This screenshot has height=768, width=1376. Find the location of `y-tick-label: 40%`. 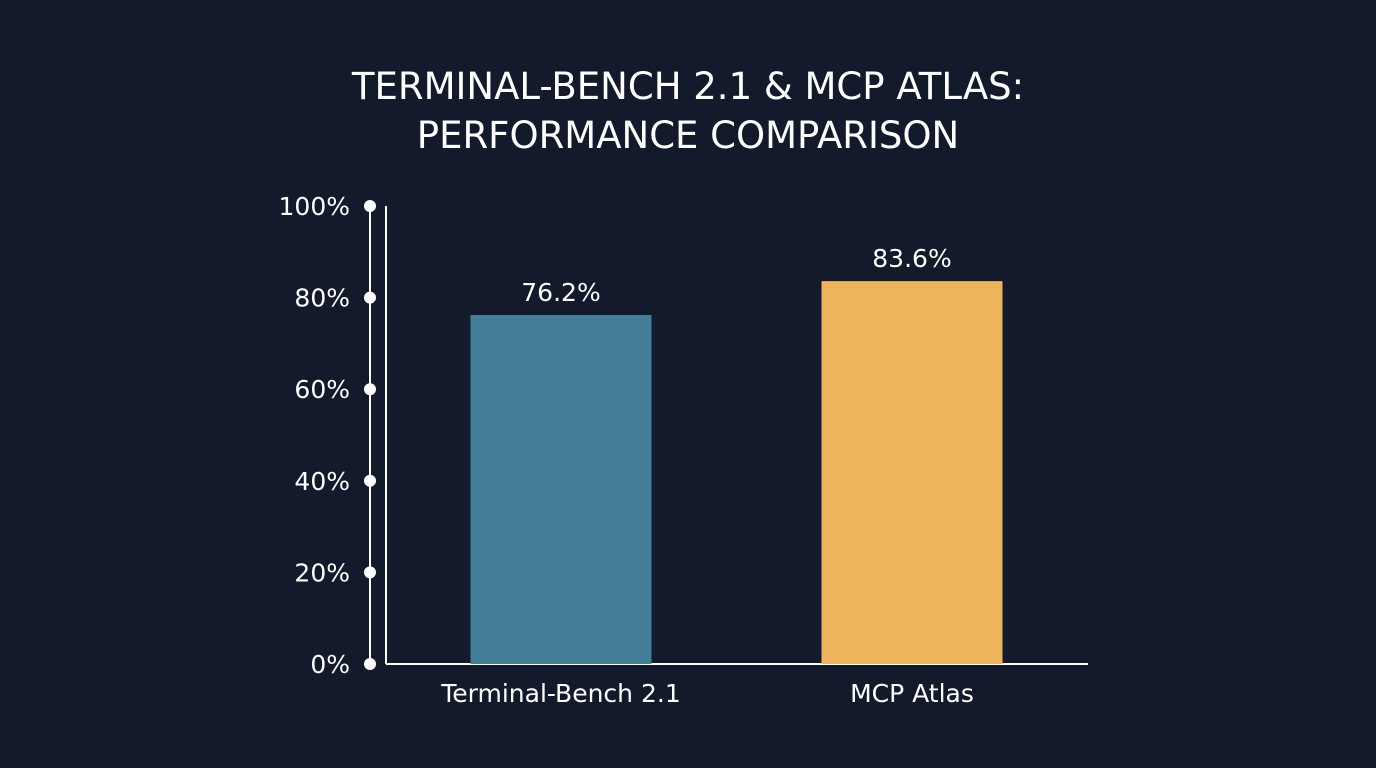

y-tick-label: 40% is located at coordinates (322, 481).